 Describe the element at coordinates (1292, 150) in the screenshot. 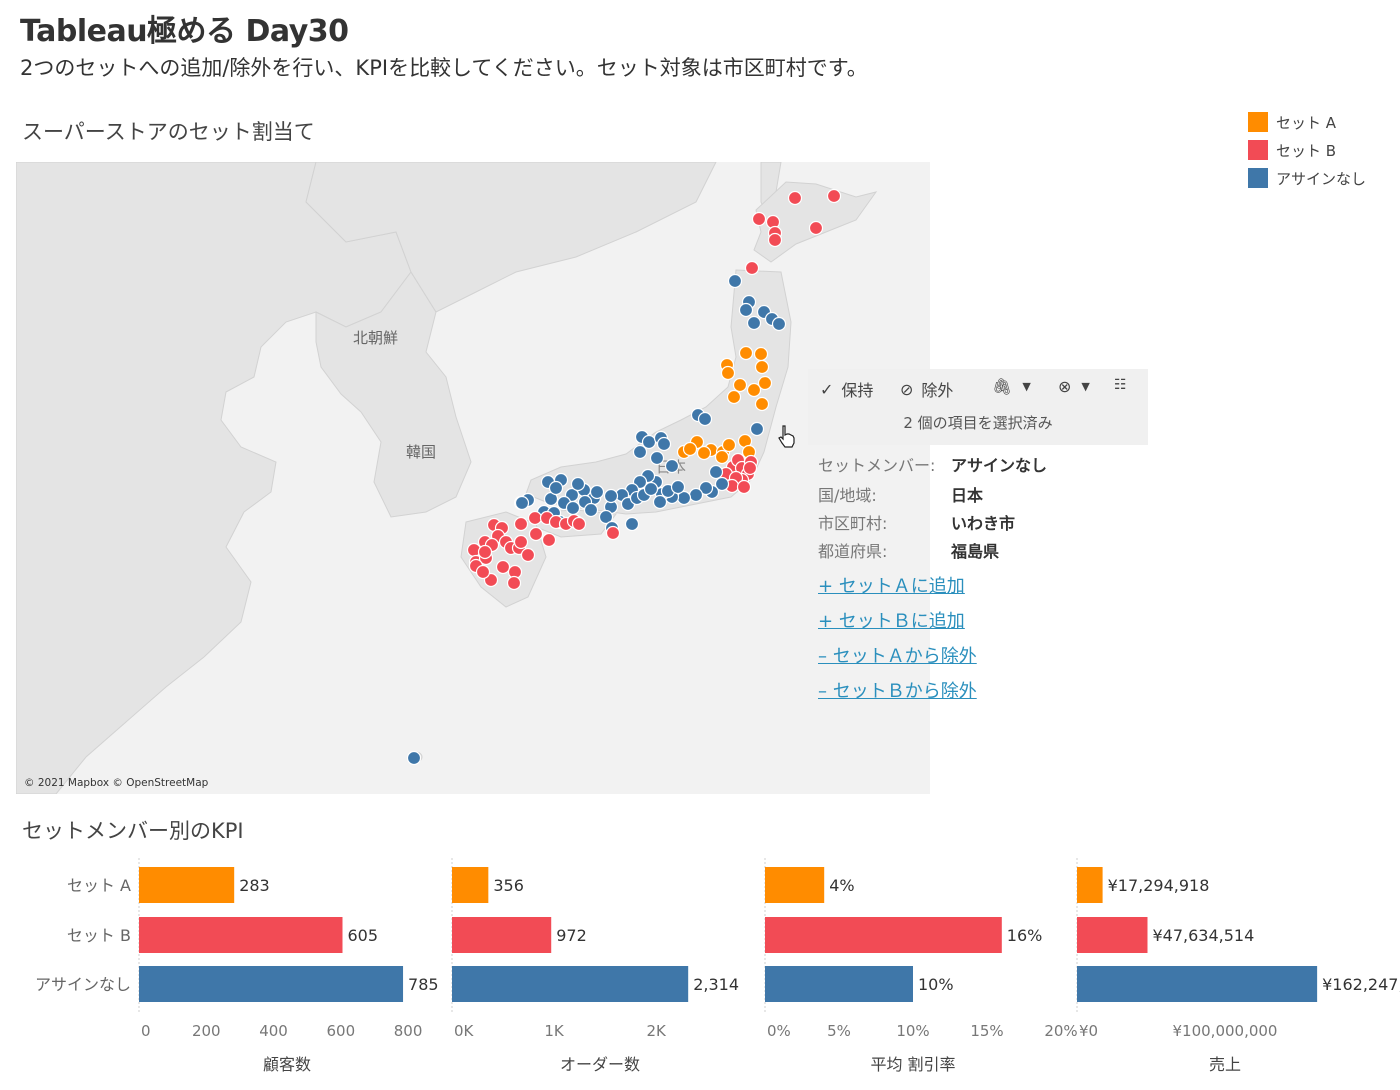

I see `legend-item-set-b: セット B` at that location.